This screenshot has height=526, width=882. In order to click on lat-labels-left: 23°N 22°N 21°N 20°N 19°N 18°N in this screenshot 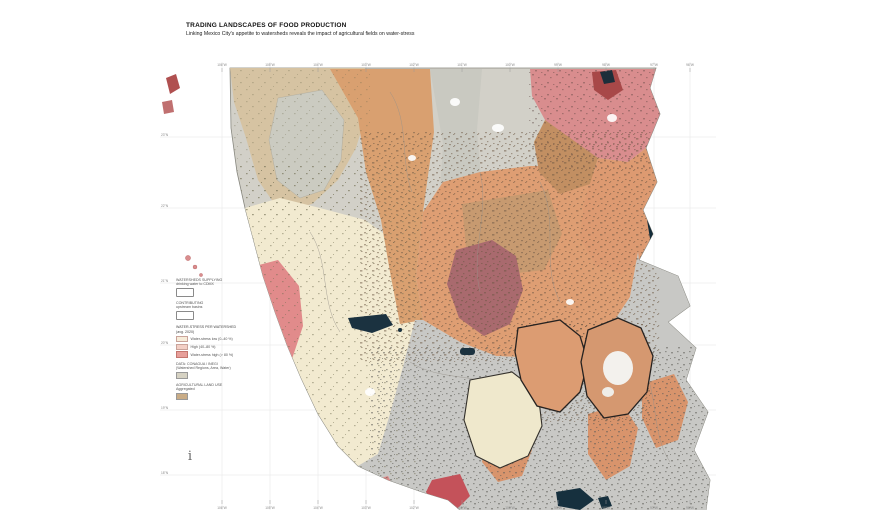, I will do `click(165, 304)`.